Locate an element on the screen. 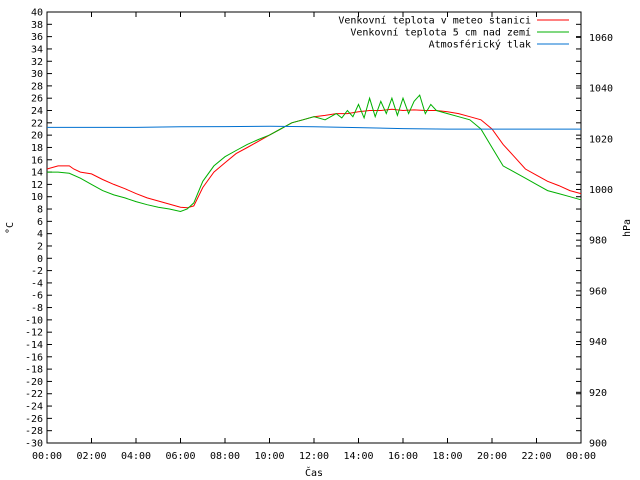 This screenshot has height=480, width=640. left-tick-label: -12 is located at coordinates (34, 333).